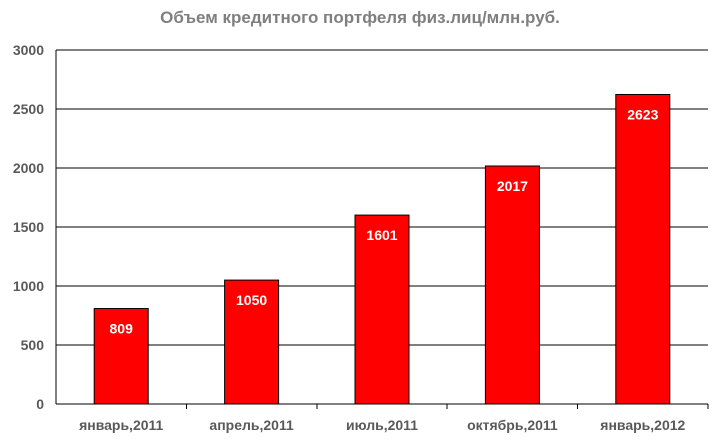 Image resolution: width=720 pixels, height=440 pixels. I want to click on x-tick-label: апрель,2011, so click(251, 425).